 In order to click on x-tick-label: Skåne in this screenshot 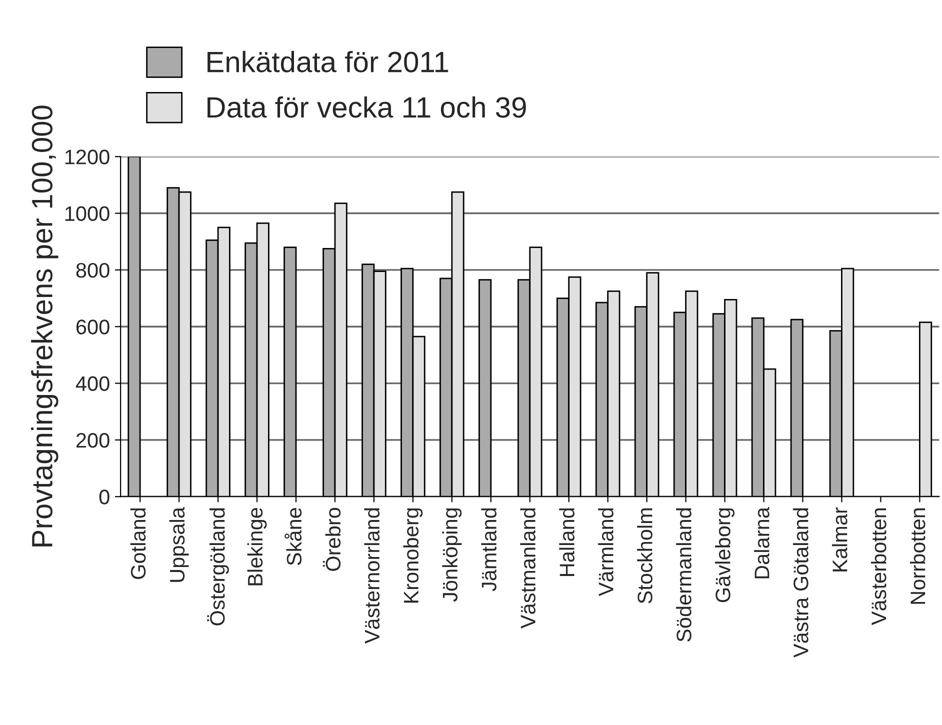, I will do `click(293, 537)`.